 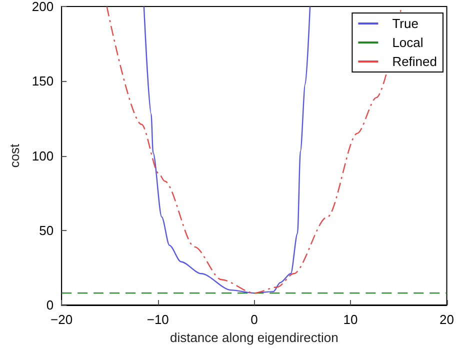 What do you see at coordinates (447, 319) in the screenshot?
I see `x-tick-label: 20` at bounding box center [447, 319].